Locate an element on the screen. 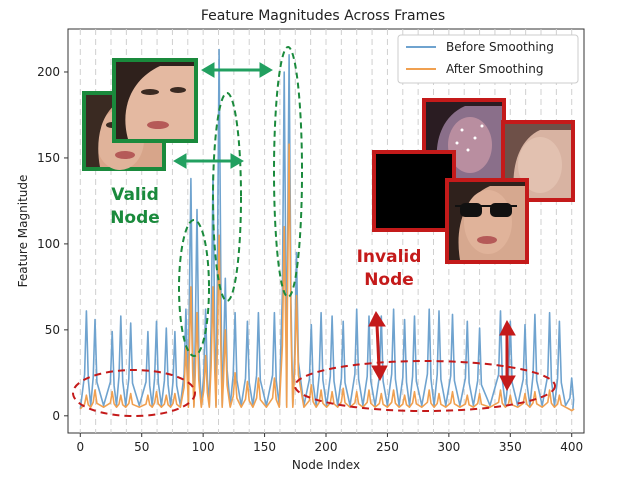 Image resolution: width=628 pixels, height=485 pixels. chart-title: Feature Magnitudes Across Frames is located at coordinates (323, 16).